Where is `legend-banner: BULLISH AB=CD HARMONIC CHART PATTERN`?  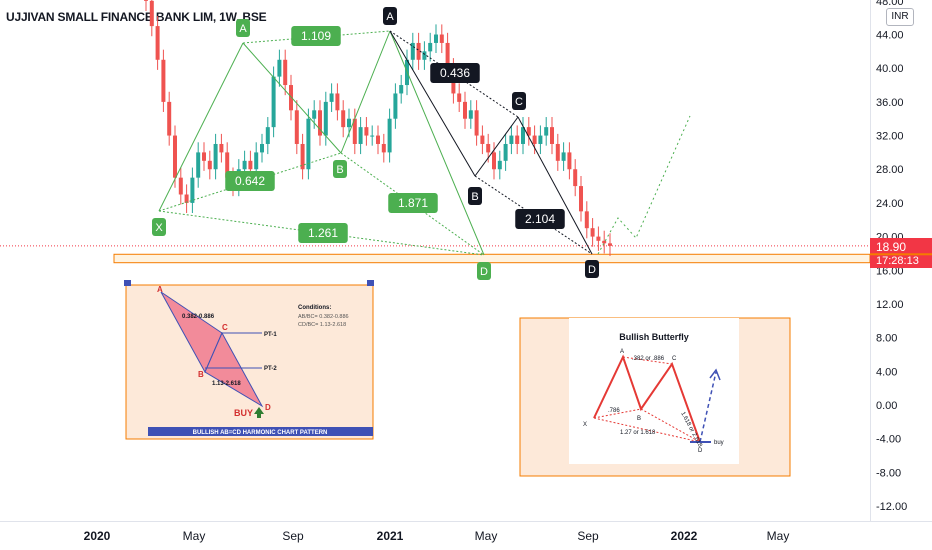 legend-banner: BULLISH AB=CD HARMONIC CHART PATTERN is located at coordinates (260, 433).